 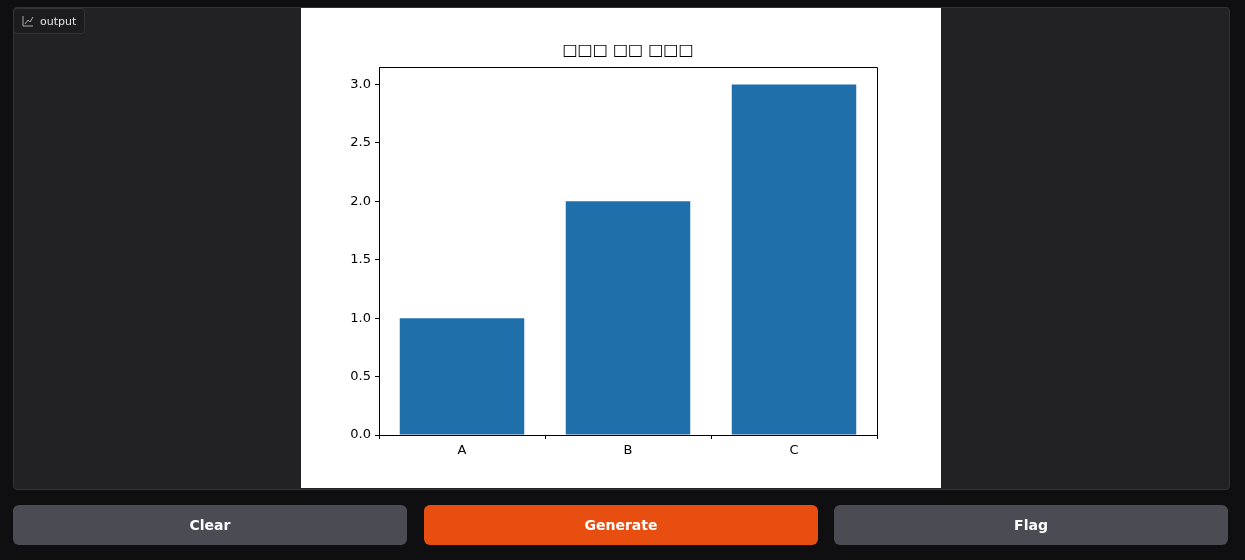 I want to click on x-tick-label: B, so click(x=628, y=450).